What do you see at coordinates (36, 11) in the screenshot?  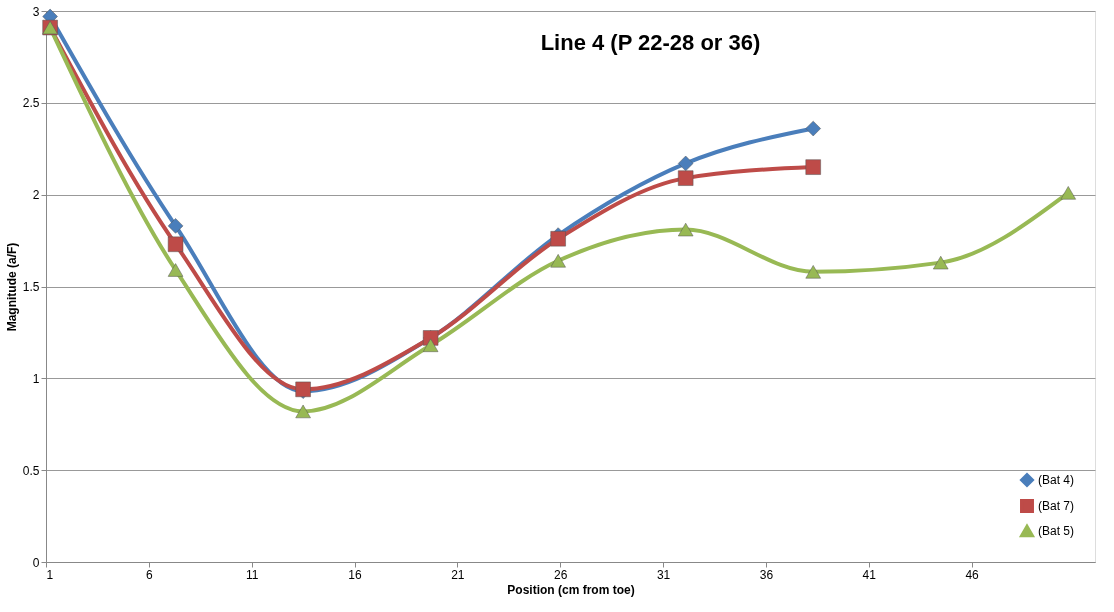 I see `y-tick-label: 3` at bounding box center [36, 11].